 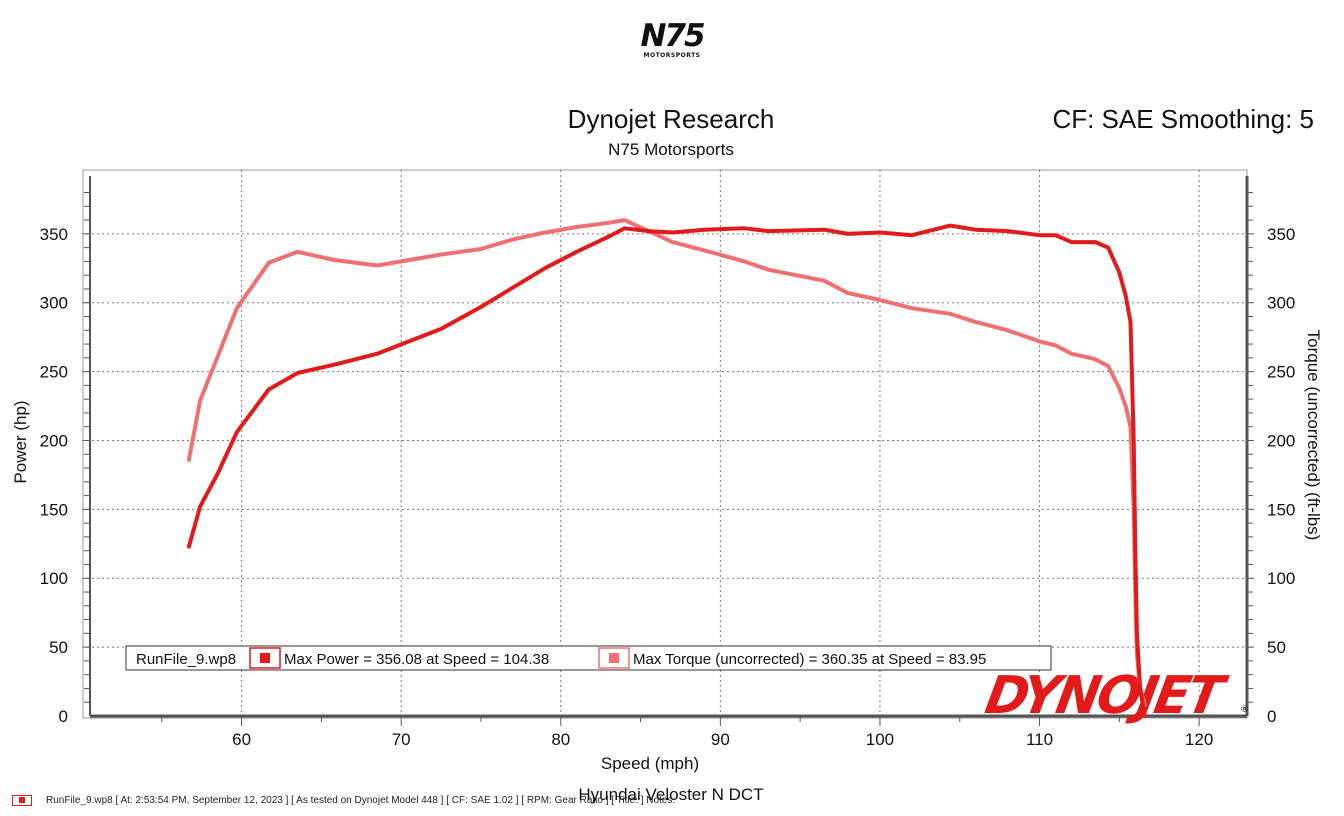 What do you see at coordinates (1281, 475) in the screenshot?
I see `y2-tick-labels: 0 50 100 150 200 250 300 350` at bounding box center [1281, 475].